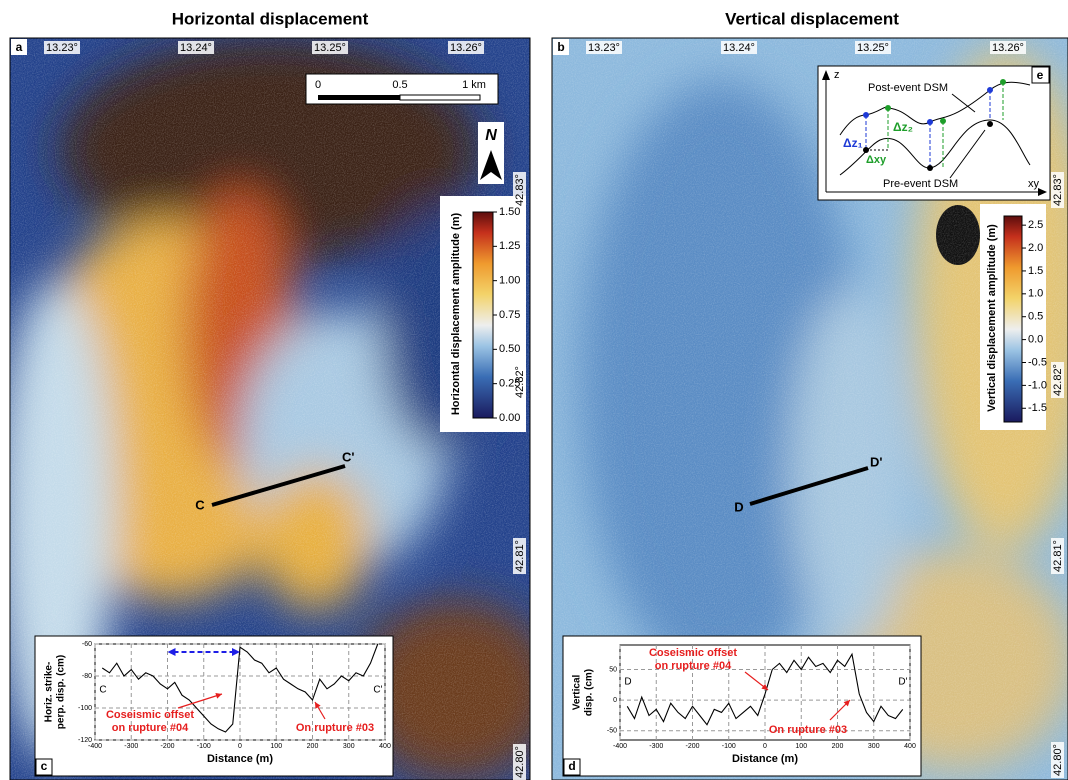 The image size is (1068, 780). What do you see at coordinates (509, 384) in the screenshot?
I see `colorbar-tick-label: 0.25` at bounding box center [509, 384].